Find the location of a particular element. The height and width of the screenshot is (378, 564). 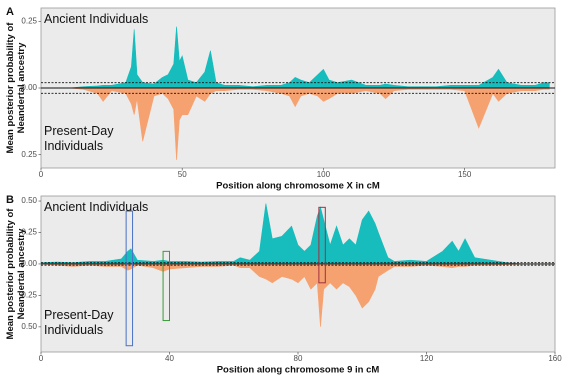

x-tick-label: 50 is located at coordinates (182, 174).